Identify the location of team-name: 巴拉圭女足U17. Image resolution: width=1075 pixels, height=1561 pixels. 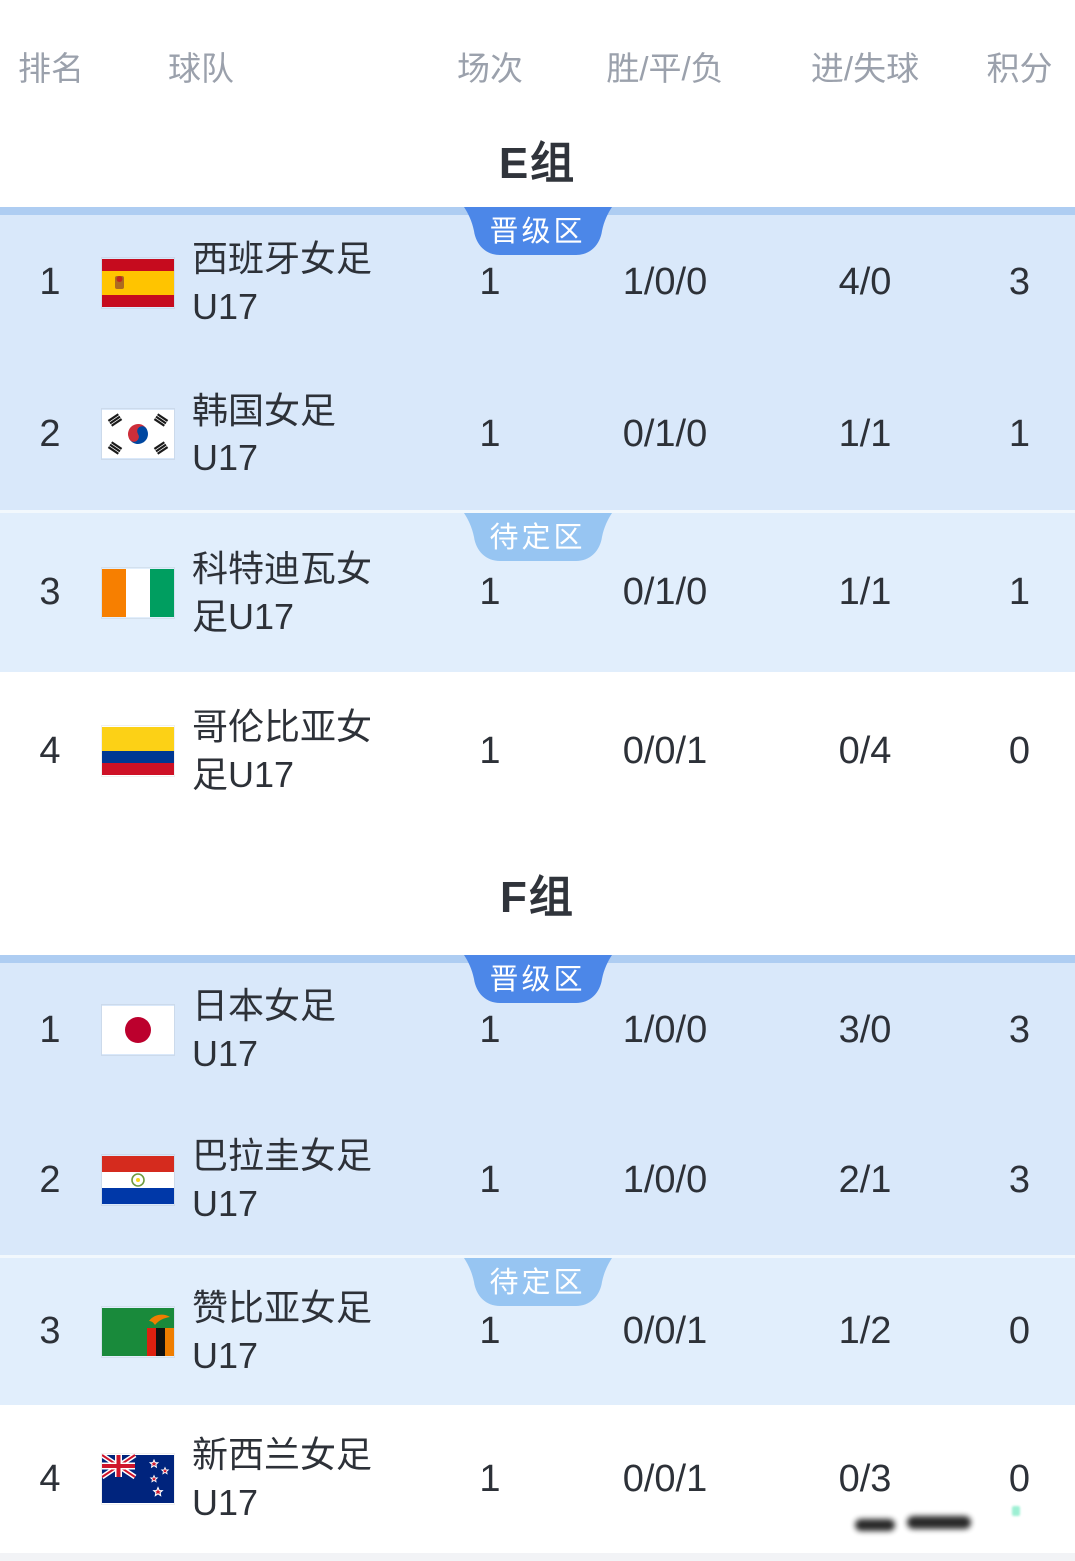
(282, 1179).